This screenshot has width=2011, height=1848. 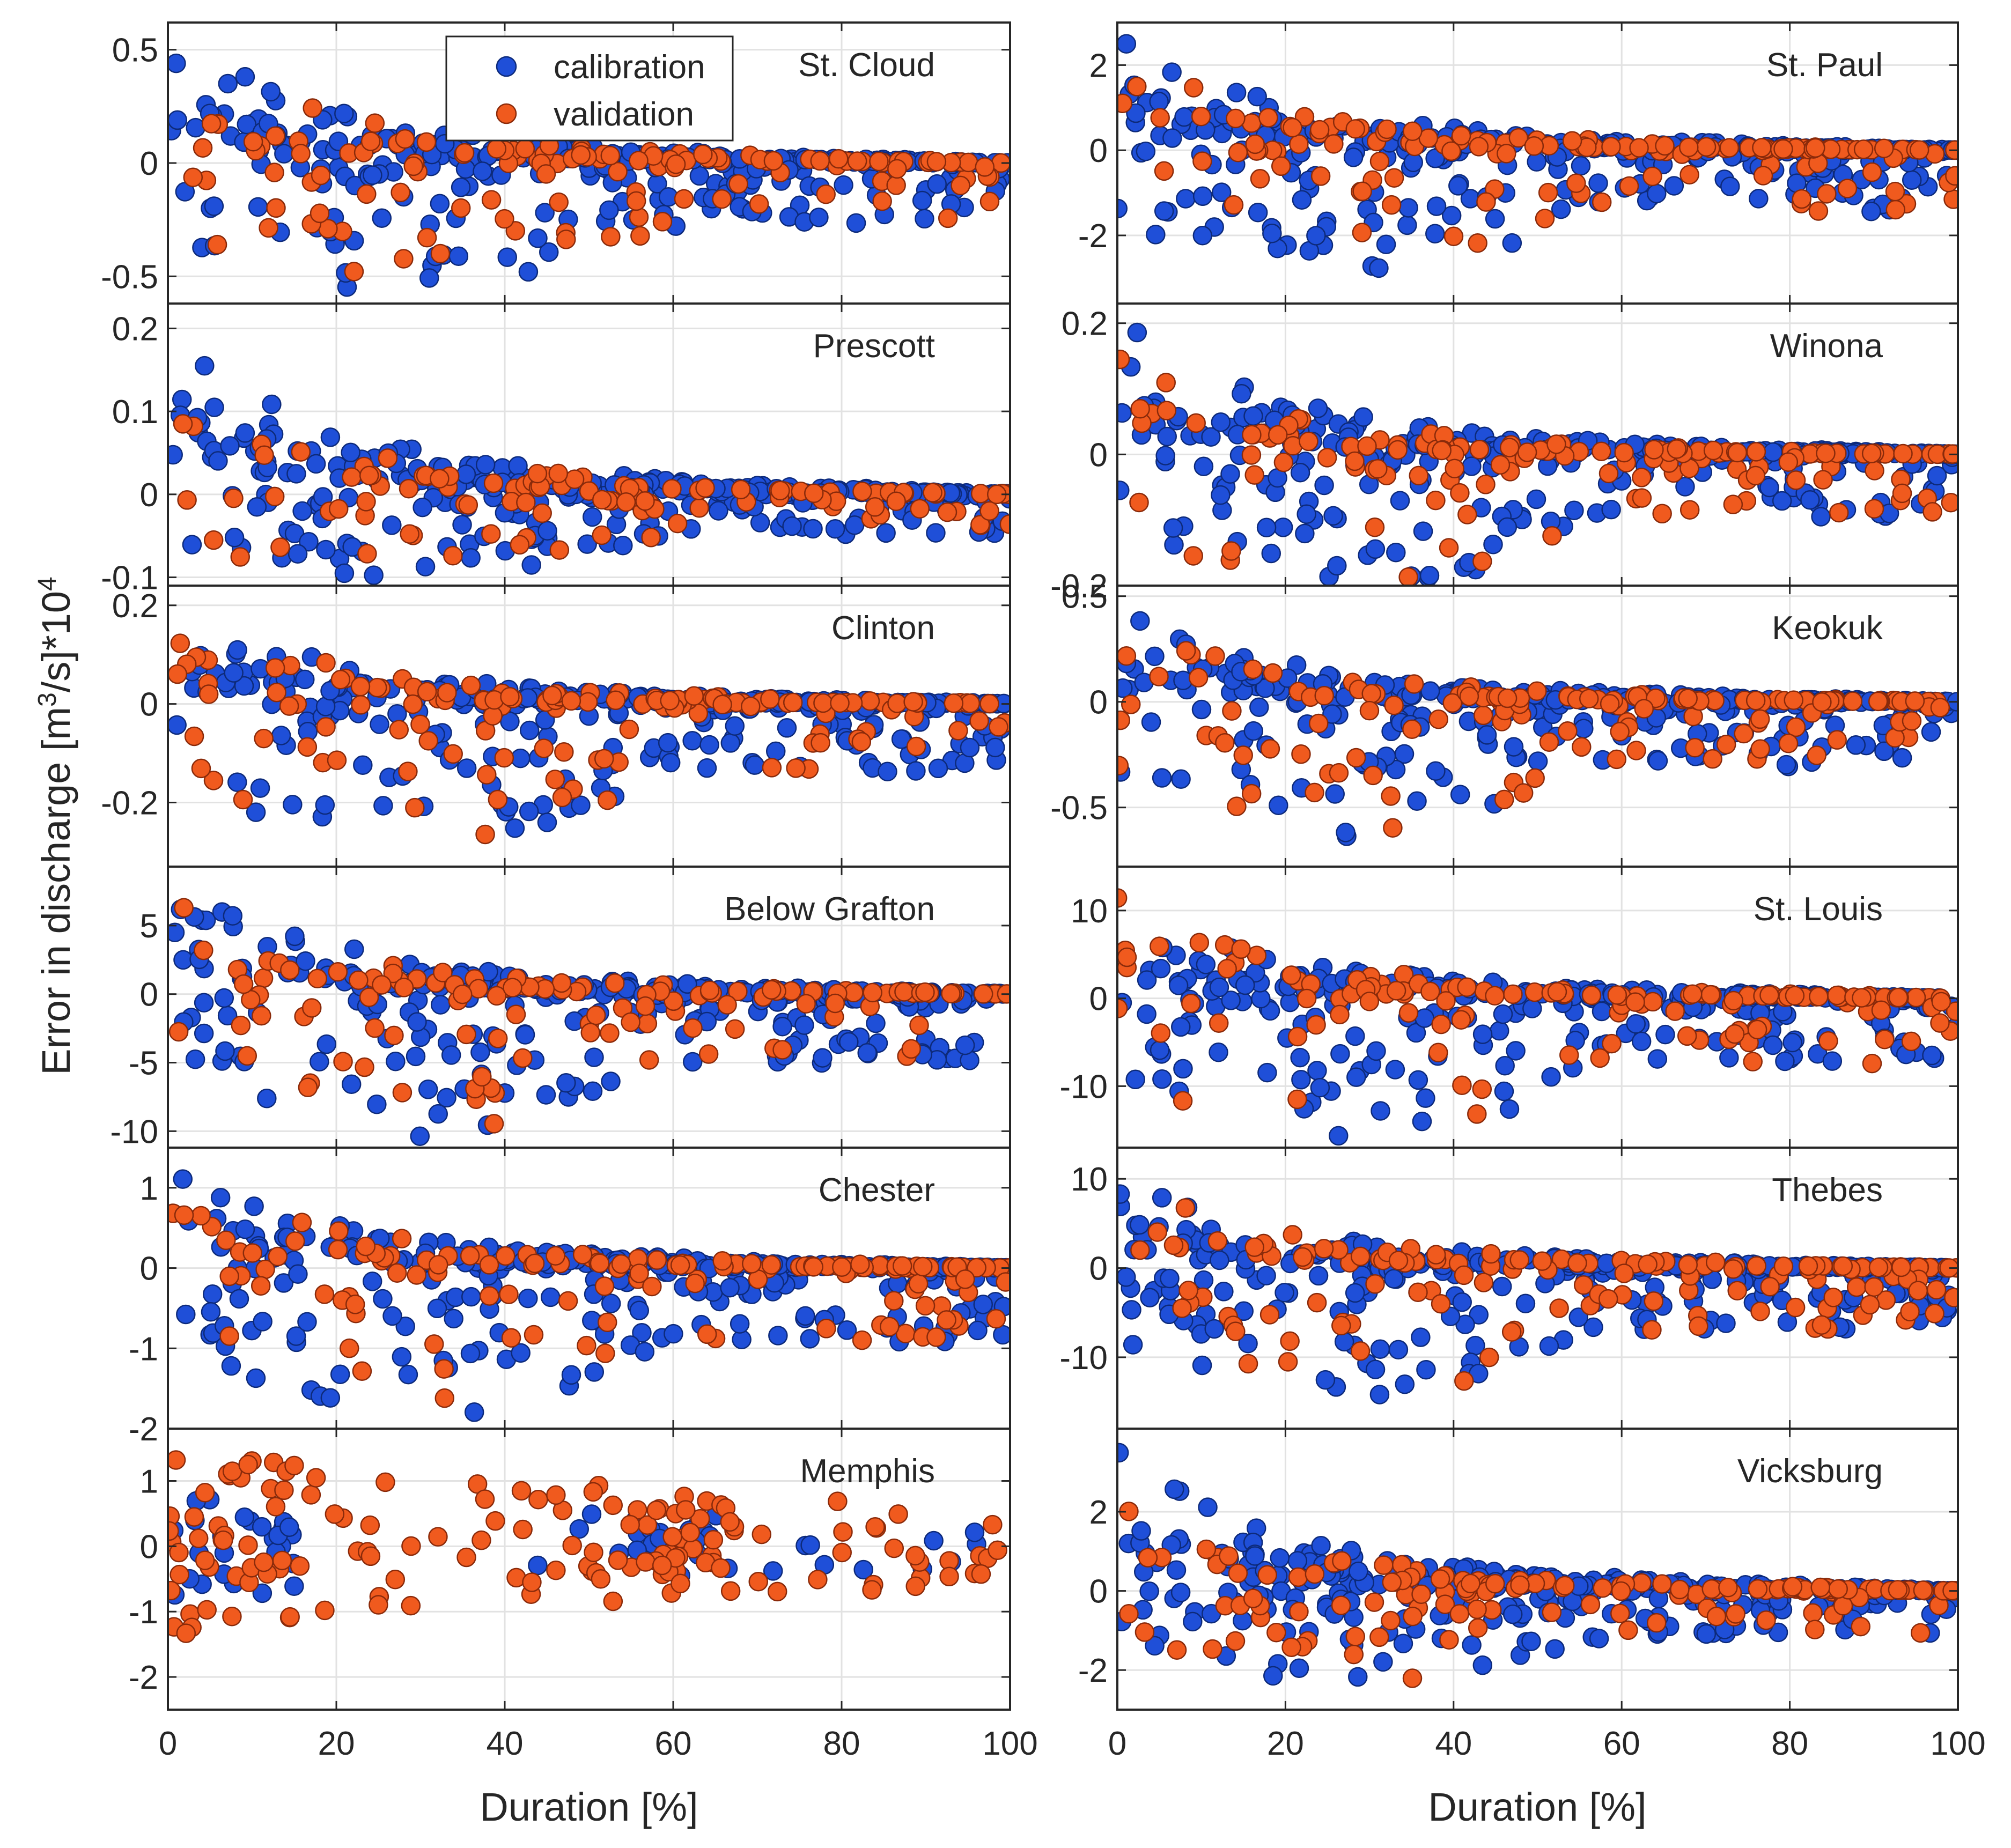 What do you see at coordinates (144, 1612) in the screenshot?
I see `y-tick-label: -1` at bounding box center [144, 1612].